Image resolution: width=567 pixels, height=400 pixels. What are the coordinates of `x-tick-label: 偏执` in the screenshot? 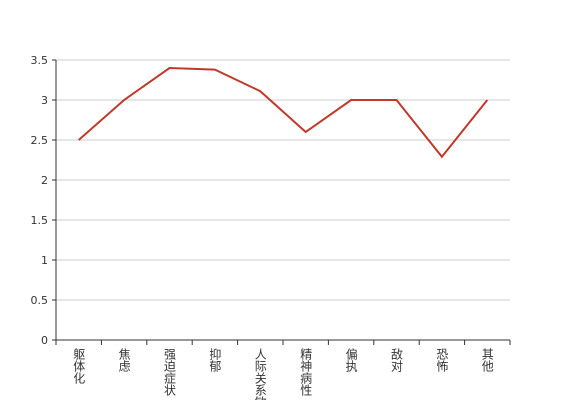 It's located at (351, 360).